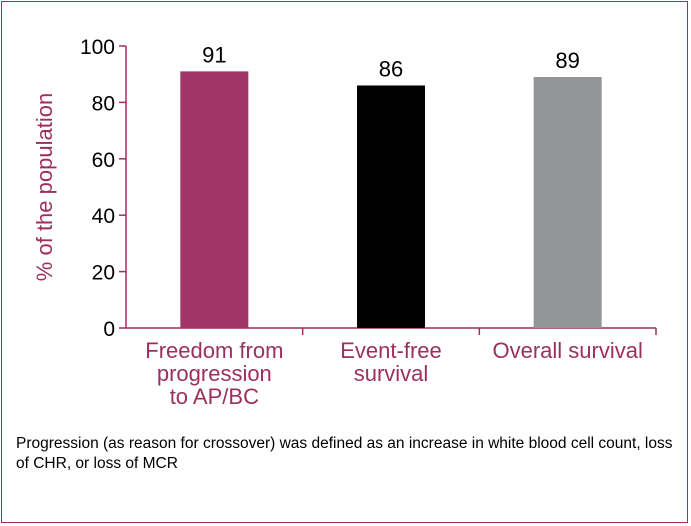 Image resolution: width=691 pixels, height=526 pixels. What do you see at coordinates (103, 103) in the screenshot?
I see `y-tick-label: 80` at bounding box center [103, 103].